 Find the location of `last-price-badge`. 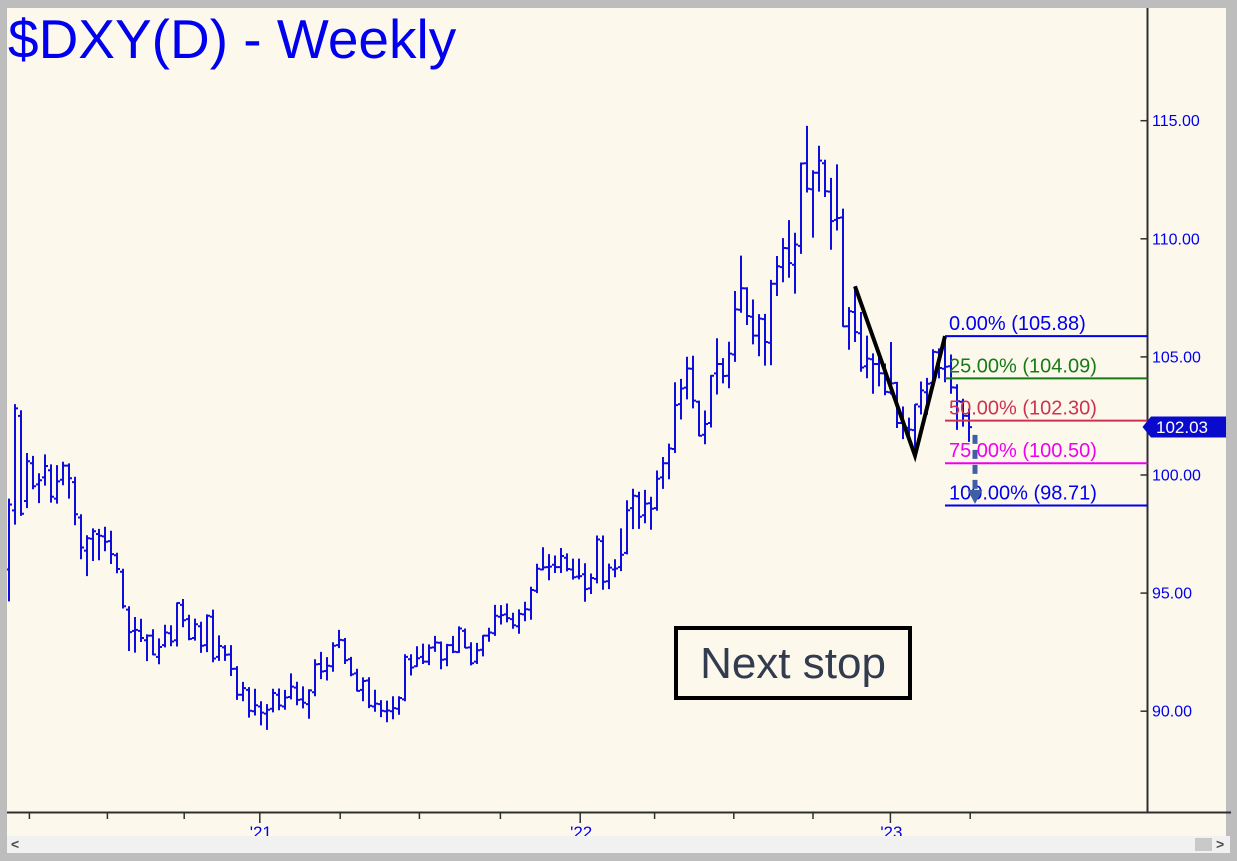

last-price-badge is located at coordinates (1184, 427).